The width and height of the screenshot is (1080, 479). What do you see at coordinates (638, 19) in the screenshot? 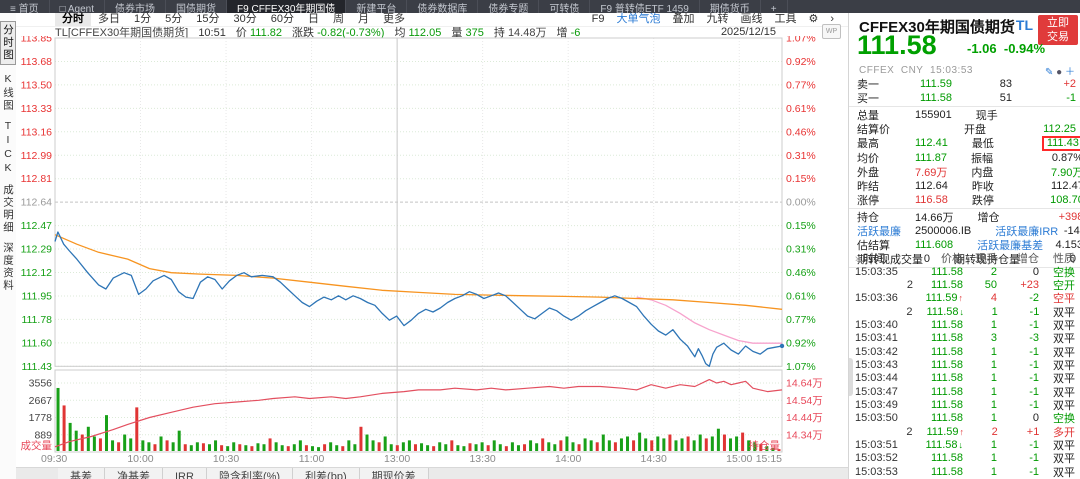
I see `tool-item: 大单气泡` at bounding box center [638, 19].